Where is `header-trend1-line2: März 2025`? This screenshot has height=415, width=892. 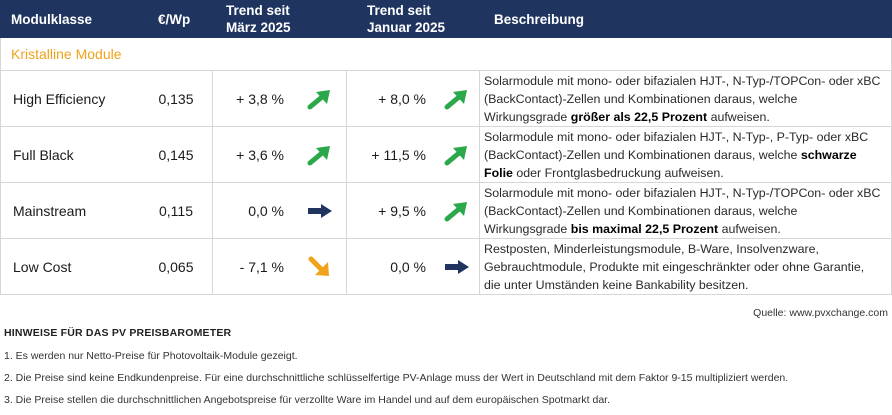
header-trend1-line2: März 2025 is located at coordinates (258, 27).